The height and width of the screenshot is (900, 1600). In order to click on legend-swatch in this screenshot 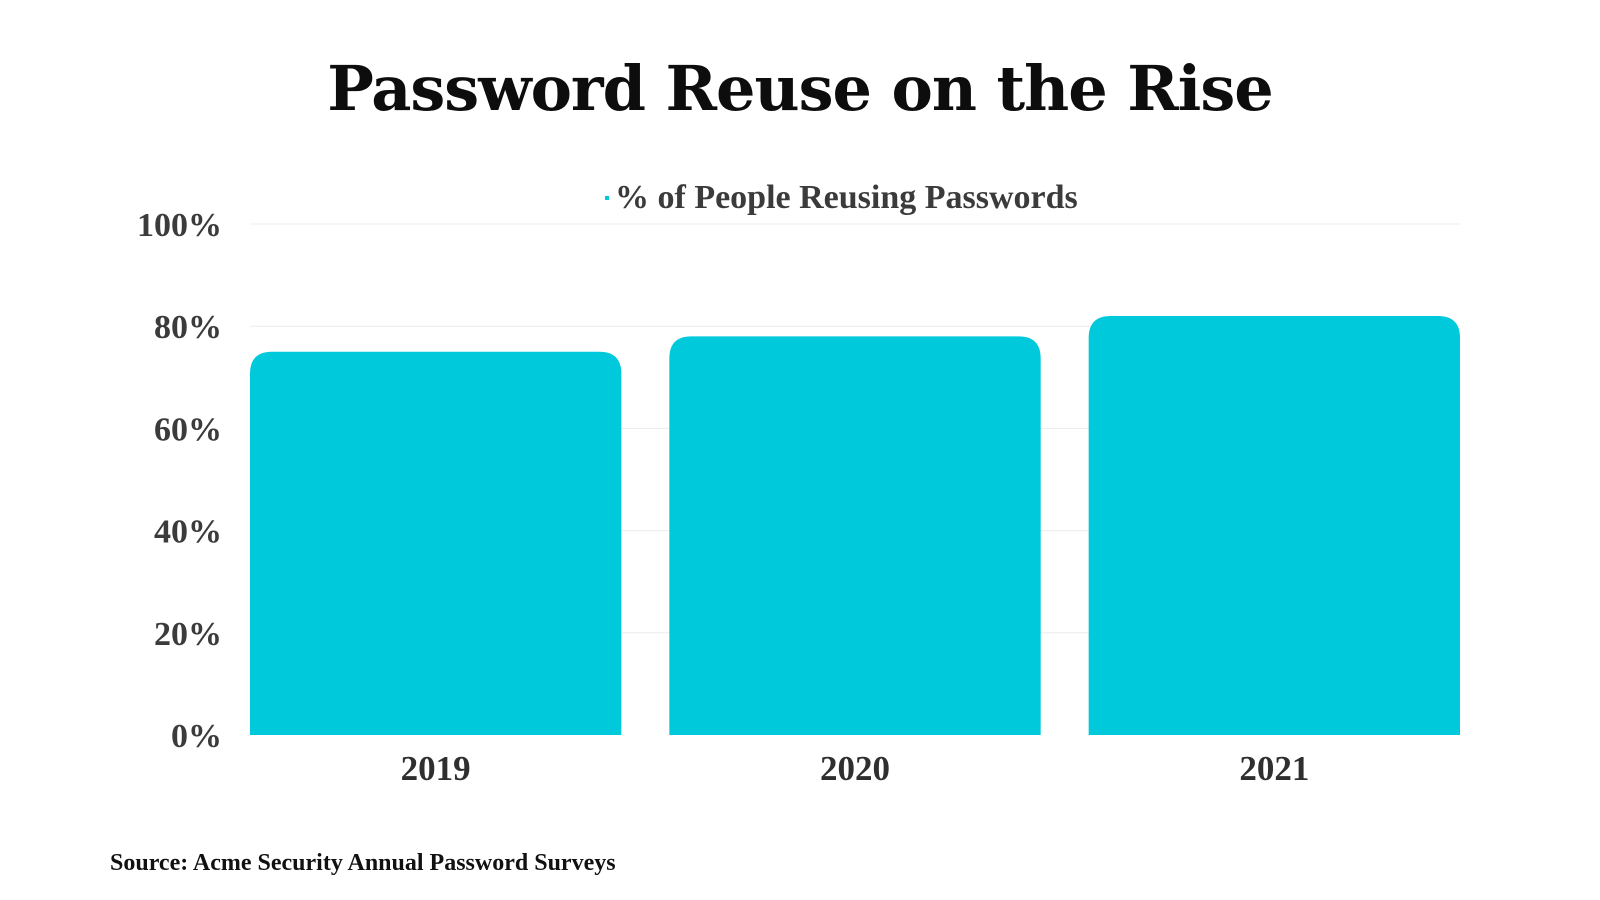, I will do `click(607, 198)`.